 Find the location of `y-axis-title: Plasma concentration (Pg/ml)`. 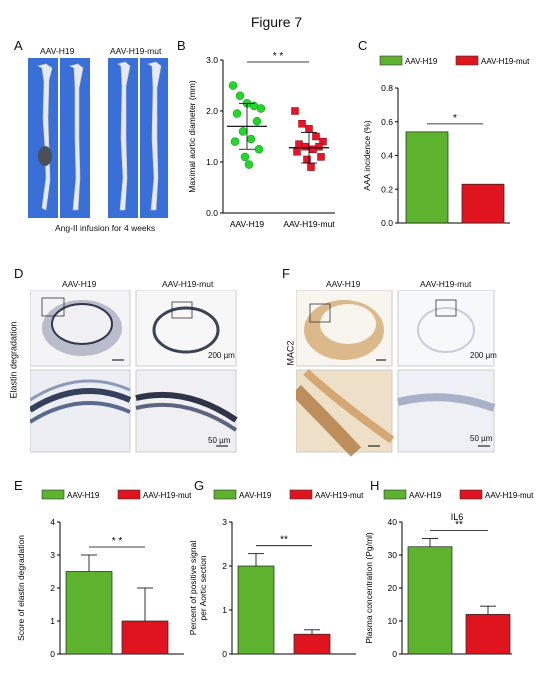

y-axis-title: Plasma concentration (Pg/ml) is located at coordinates (369, 588).